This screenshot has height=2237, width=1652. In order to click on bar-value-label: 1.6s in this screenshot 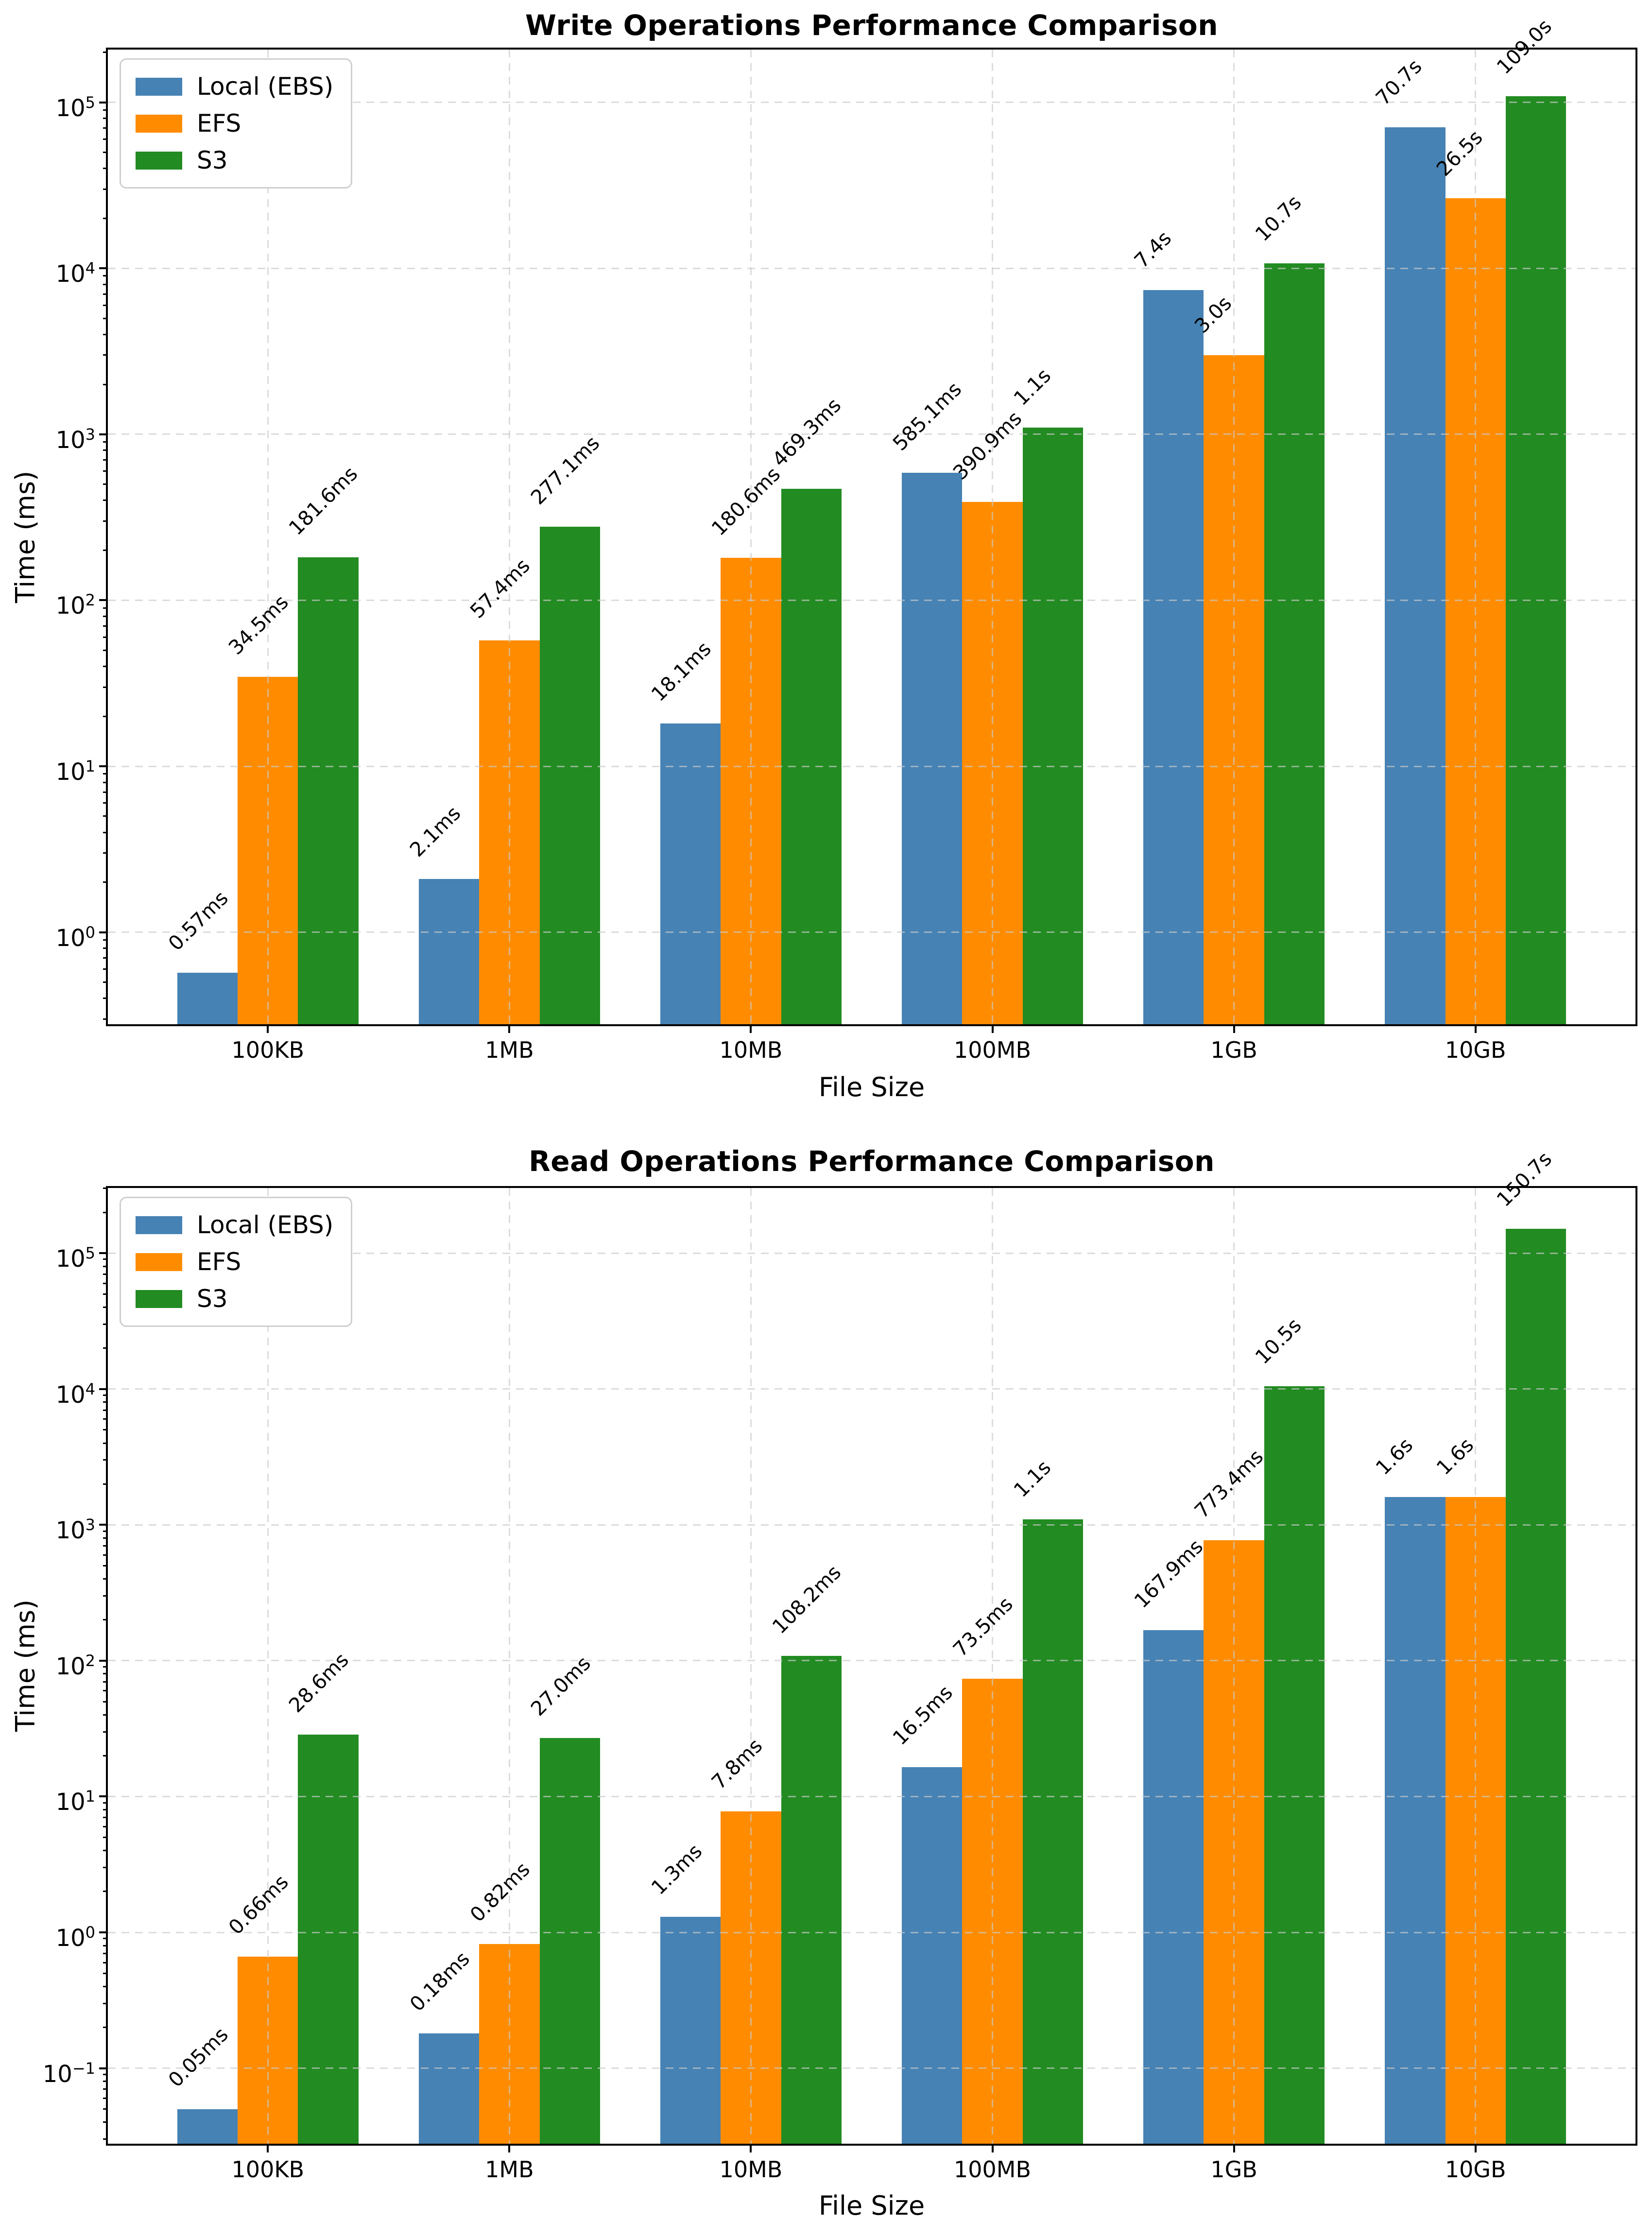, I will do `click(1455, 1456)`.